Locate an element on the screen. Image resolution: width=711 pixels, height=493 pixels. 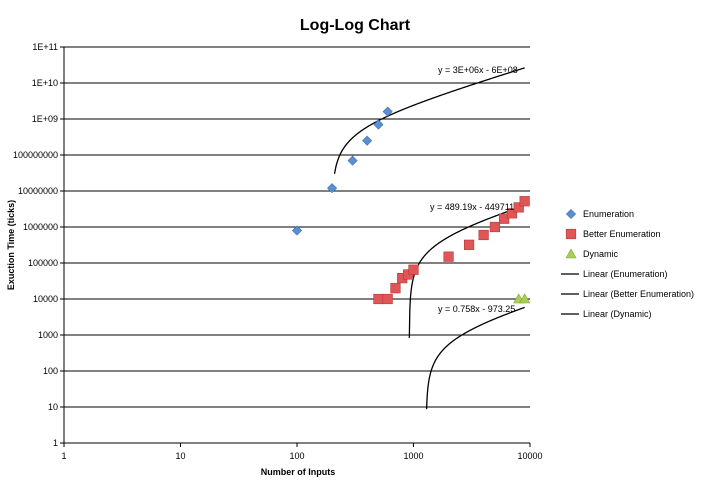
trendline-equation: y = 0.758x - 973.25 is located at coordinates (476, 309).